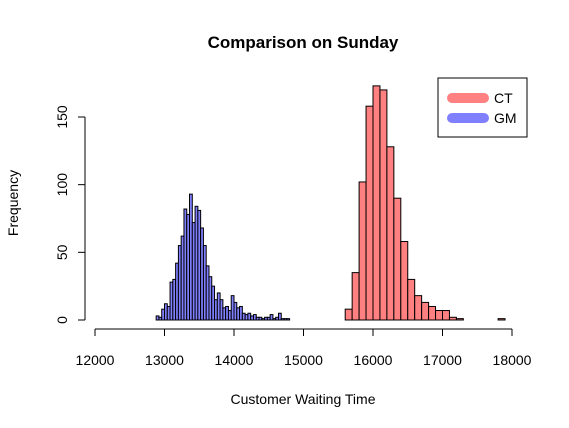 The height and width of the screenshot is (428, 569). Describe the element at coordinates (95, 360) in the screenshot. I see `x-tick-label: 12000` at that location.